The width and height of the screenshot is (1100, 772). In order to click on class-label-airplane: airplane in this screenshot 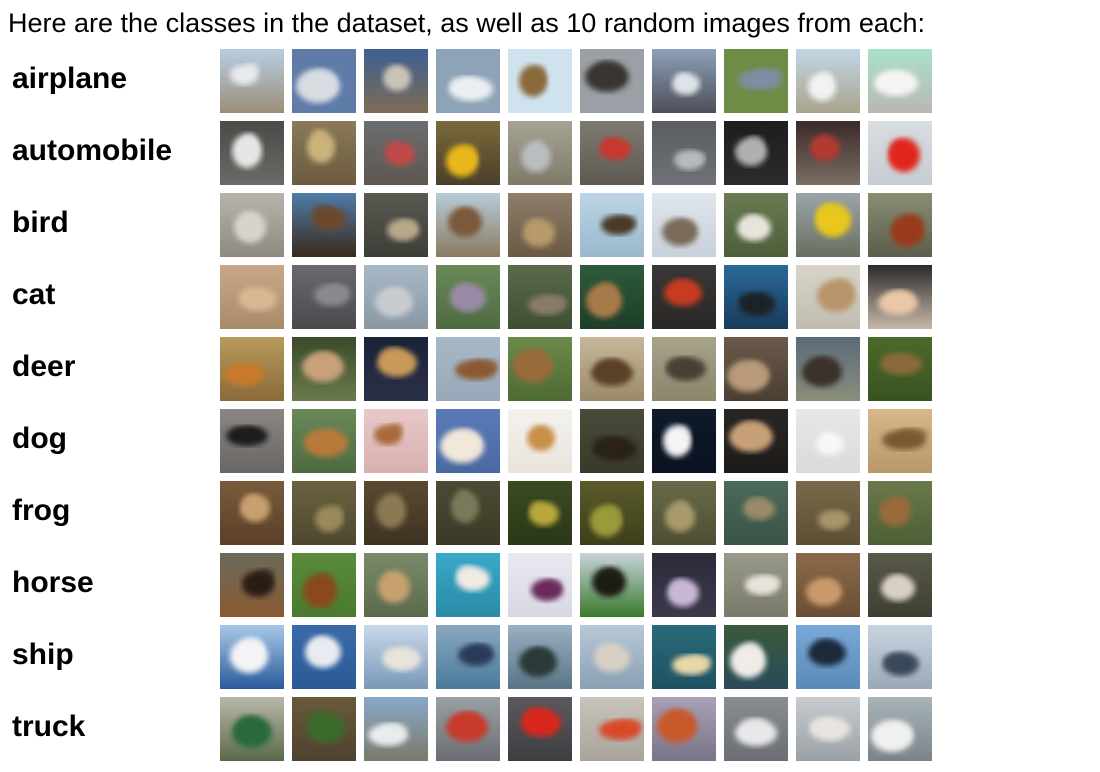, I will do `click(70, 78)`.